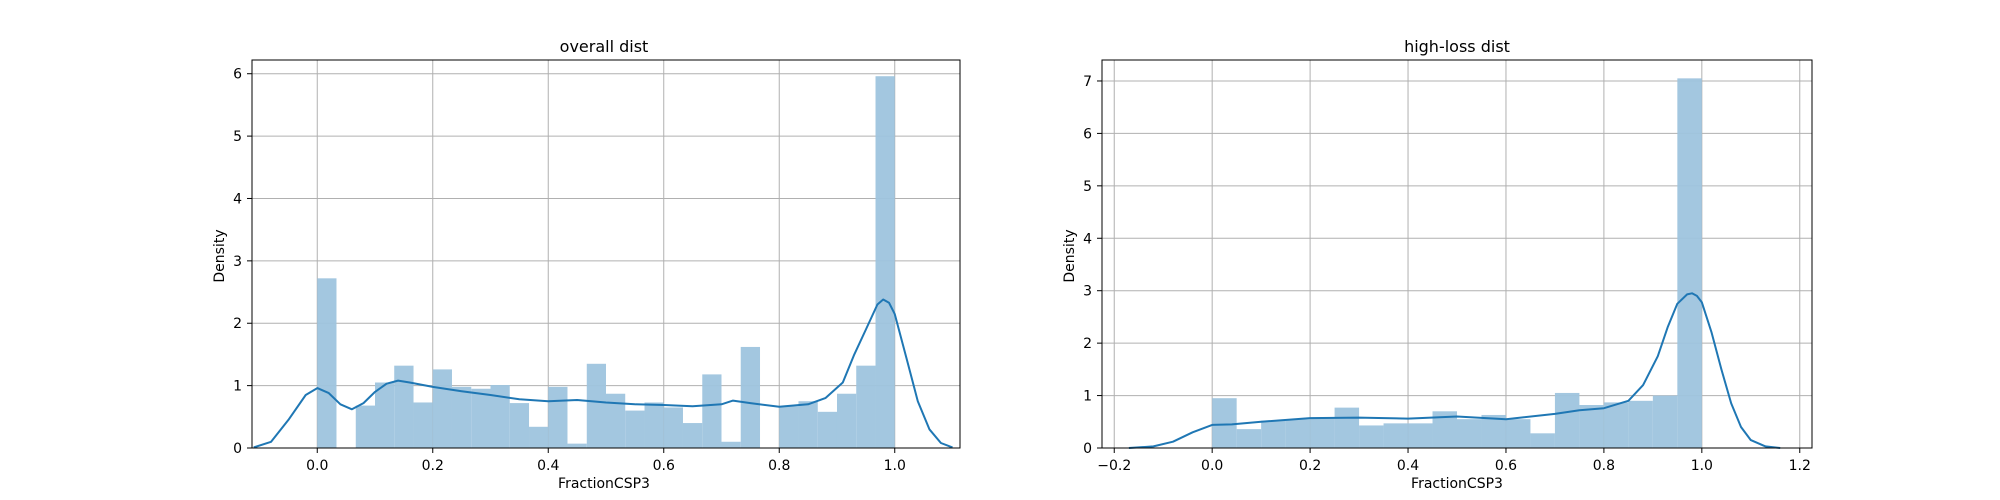  What do you see at coordinates (1457, 46) in the screenshot?
I see `chart-title: high-loss dist` at bounding box center [1457, 46].